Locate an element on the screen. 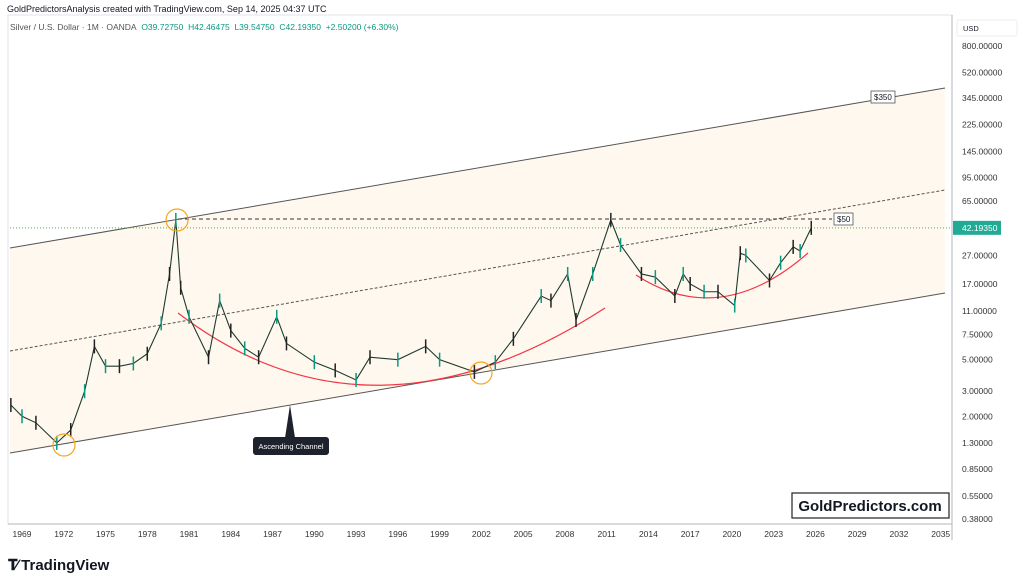 The image size is (1024, 584). watermark-box is located at coordinates (870, 505).